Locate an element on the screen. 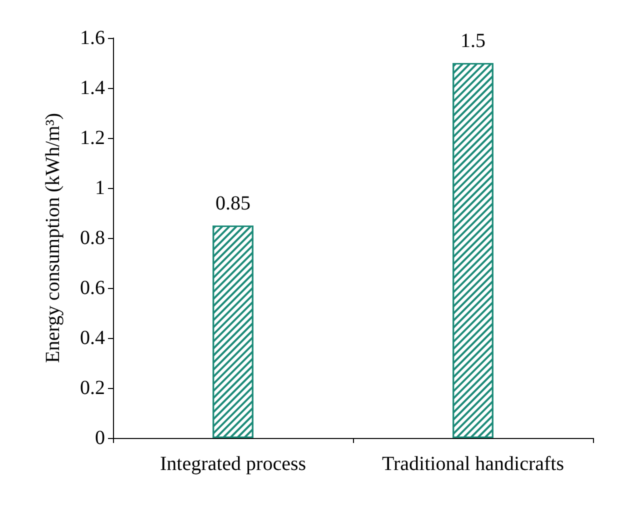 This screenshot has width=641, height=516. data-label: 1.5 is located at coordinates (473, 41).